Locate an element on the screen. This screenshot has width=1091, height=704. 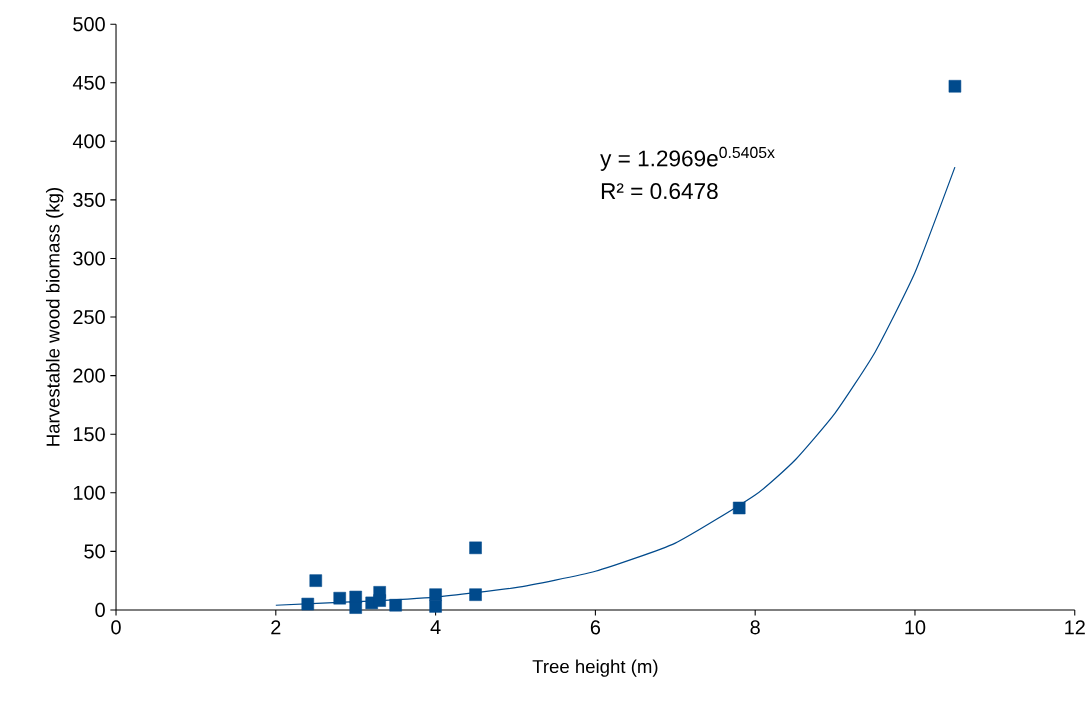
y-tick-label: 450 is located at coordinates (88, 82).